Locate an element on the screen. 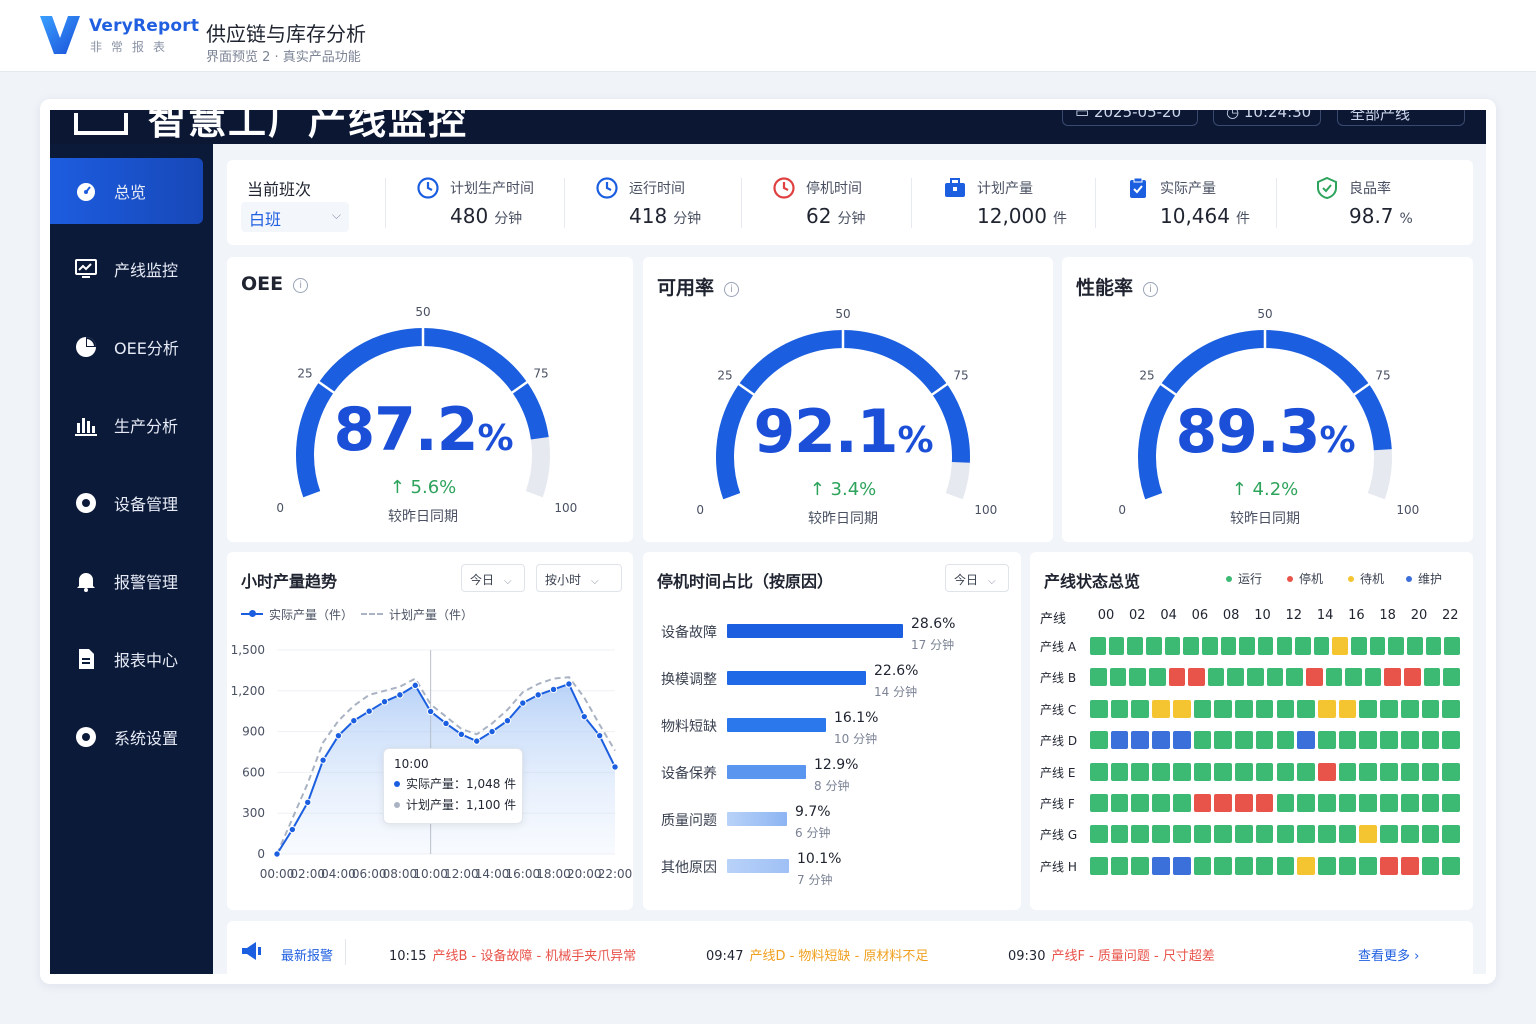 The image size is (1536, 1024). sidebar-item-4: 设备管理 is located at coordinates (126, 503).